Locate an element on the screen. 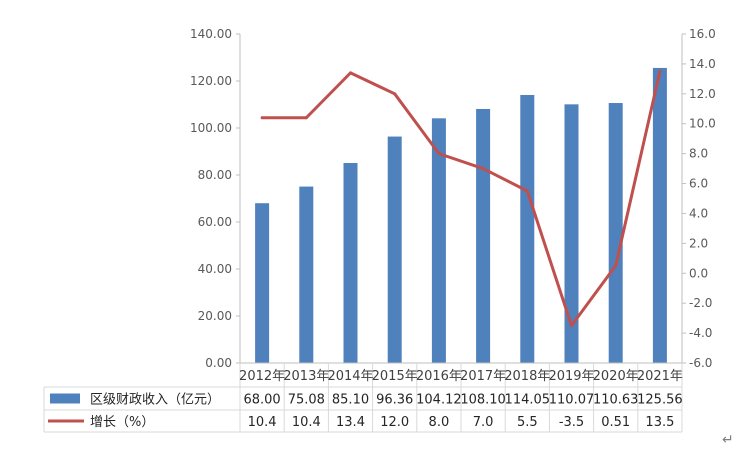 The height and width of the screenshot is (454, 751). right-tick-label: 12.0 is located at coordinates (702, 94).